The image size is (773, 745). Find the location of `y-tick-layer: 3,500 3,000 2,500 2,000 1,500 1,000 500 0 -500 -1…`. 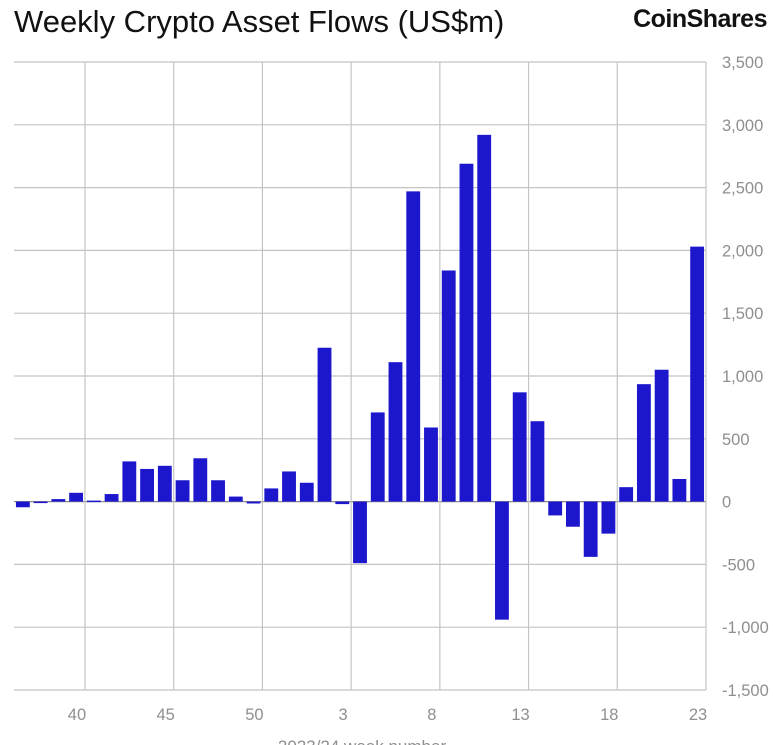

y-tick-layer: 3,500 3,000 2,500 2,000 1,500 1,000 500 0 -500 -1… is located at coordinates (745, 377).